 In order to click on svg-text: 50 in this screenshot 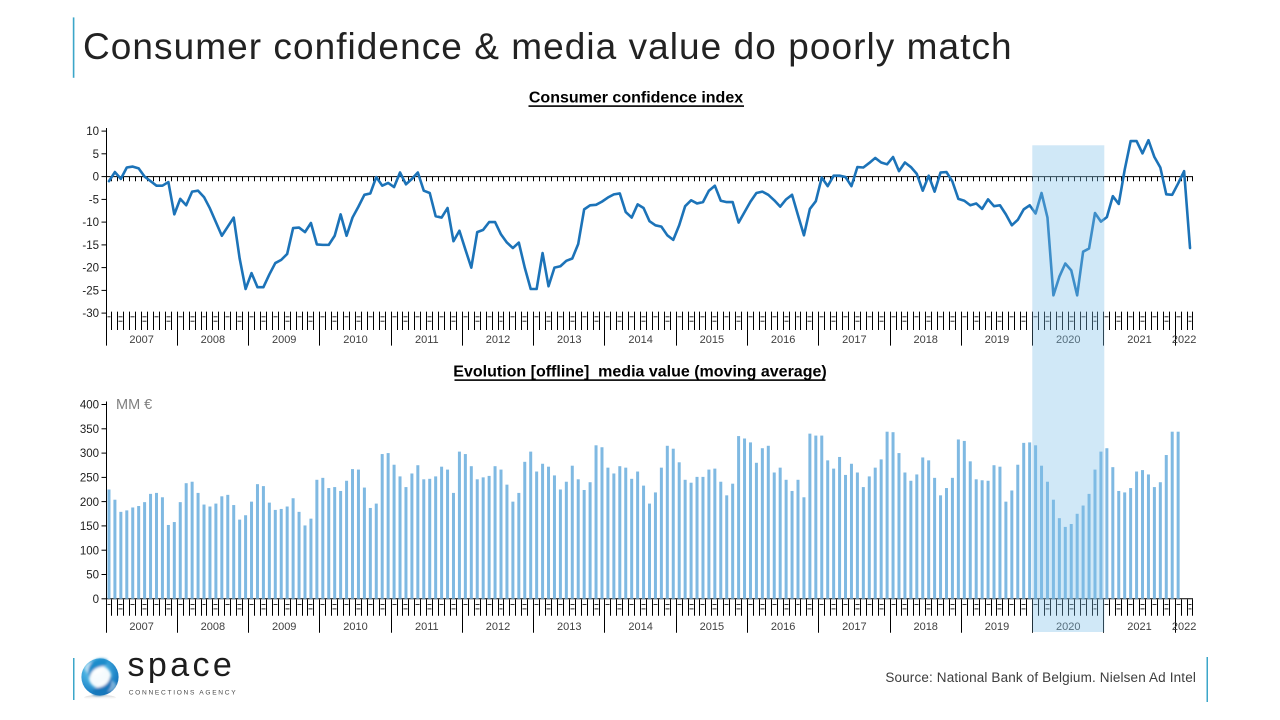, I will do `click(92, 576)`.